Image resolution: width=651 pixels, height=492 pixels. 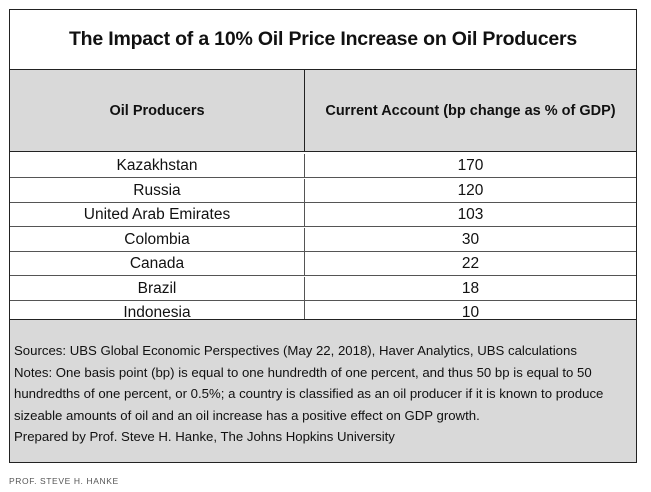 I want to click on producer-cell: Canada, so click(x=157, y=264).